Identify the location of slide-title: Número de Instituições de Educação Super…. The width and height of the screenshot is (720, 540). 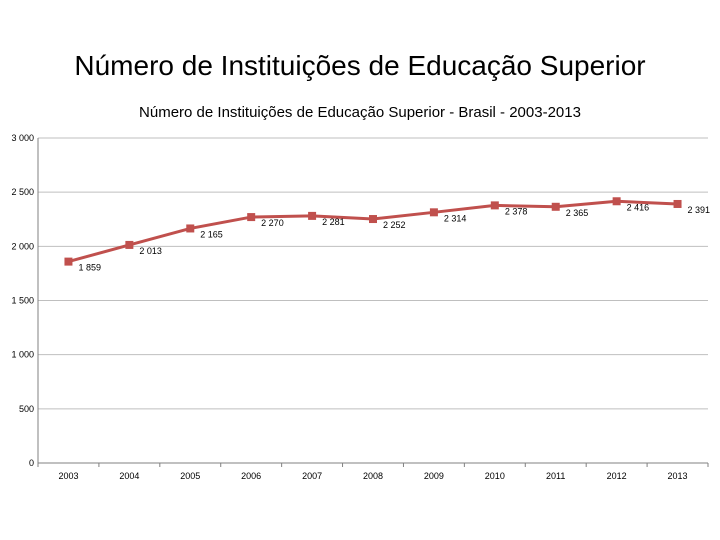
(360, 65).